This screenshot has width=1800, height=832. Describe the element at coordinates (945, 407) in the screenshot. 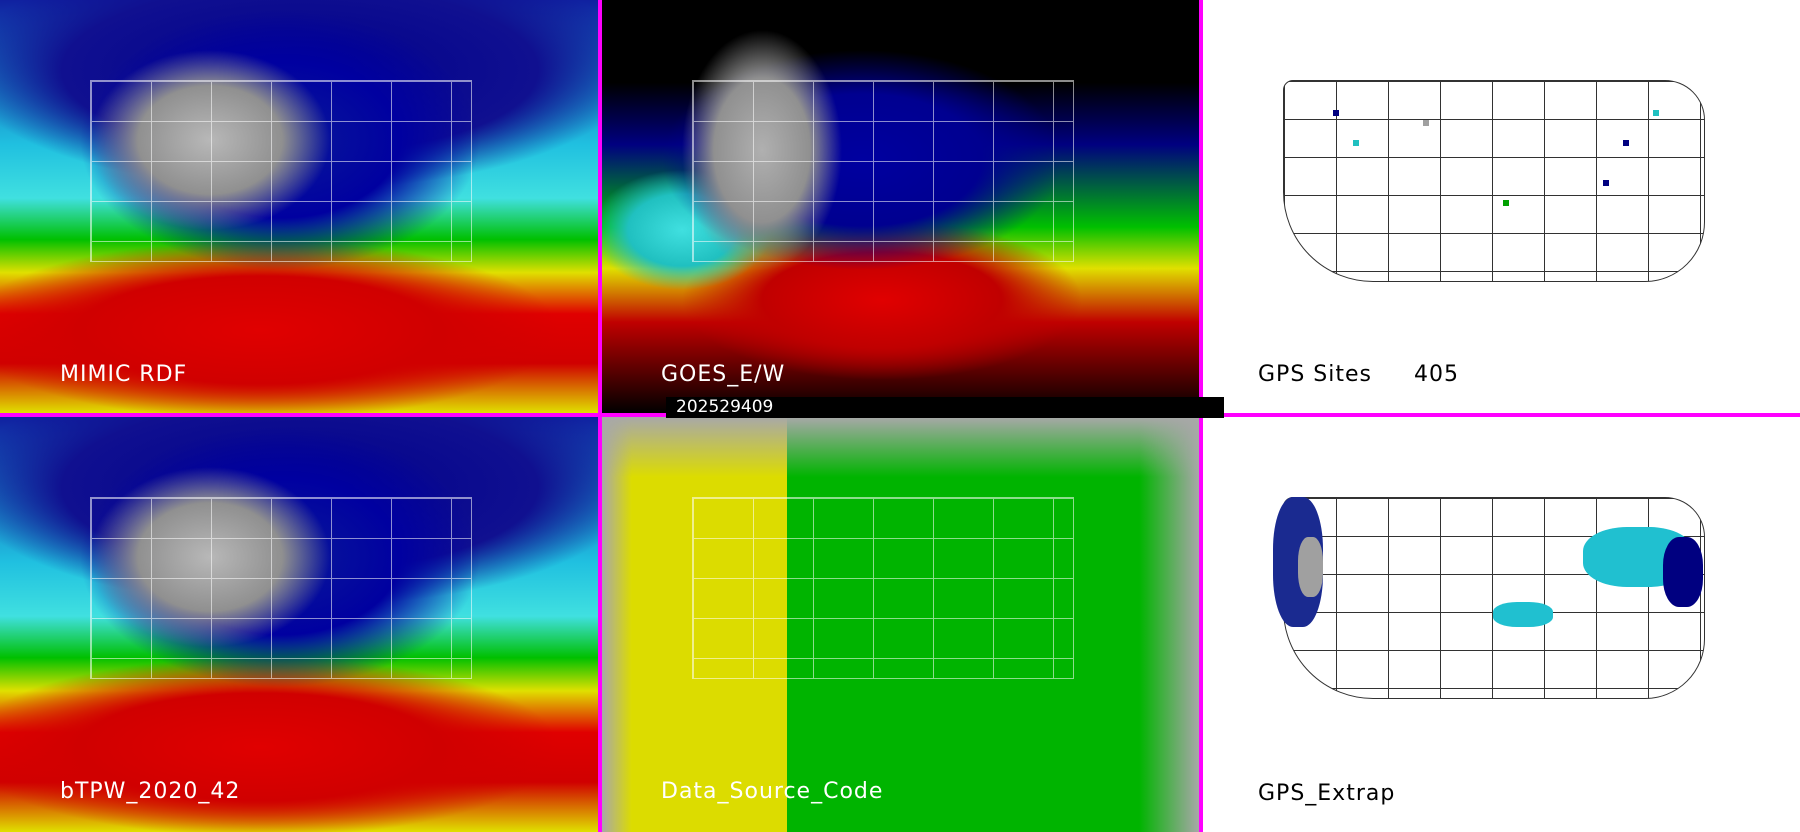

I see `timestamp-bar: 202529409` at that location.